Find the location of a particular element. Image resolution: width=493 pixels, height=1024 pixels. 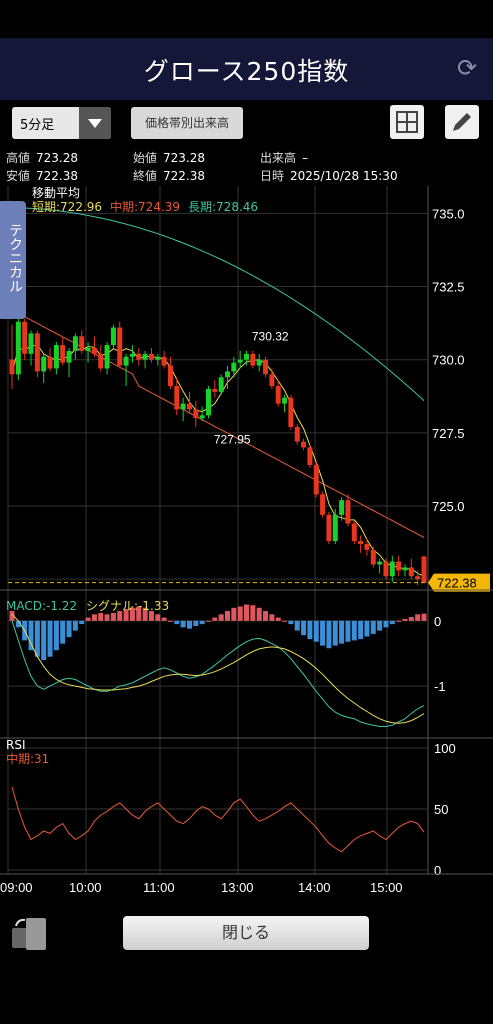

rotate-screen-icon is located at coordinates (29, 934).